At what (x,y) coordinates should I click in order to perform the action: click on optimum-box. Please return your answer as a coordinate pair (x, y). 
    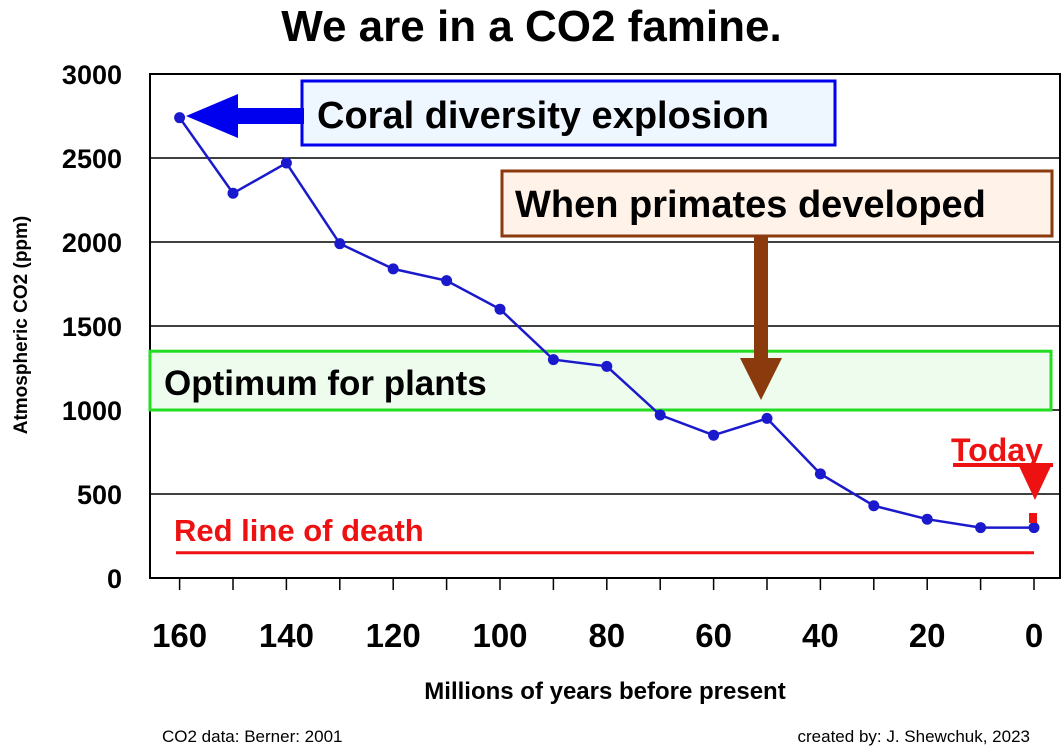
    Looking at the image, I should click on (600, 380).